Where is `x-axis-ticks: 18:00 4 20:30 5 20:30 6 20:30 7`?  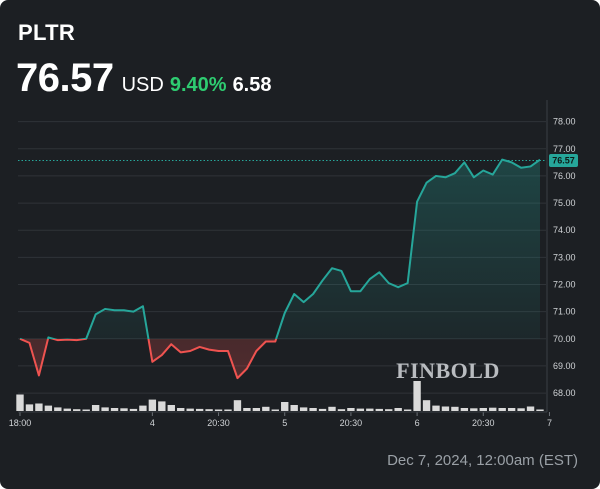
x-axis-ticks: 18:00 4 20:30 5 20:30 6 20:30 7 is located at coordinates (280, 419).